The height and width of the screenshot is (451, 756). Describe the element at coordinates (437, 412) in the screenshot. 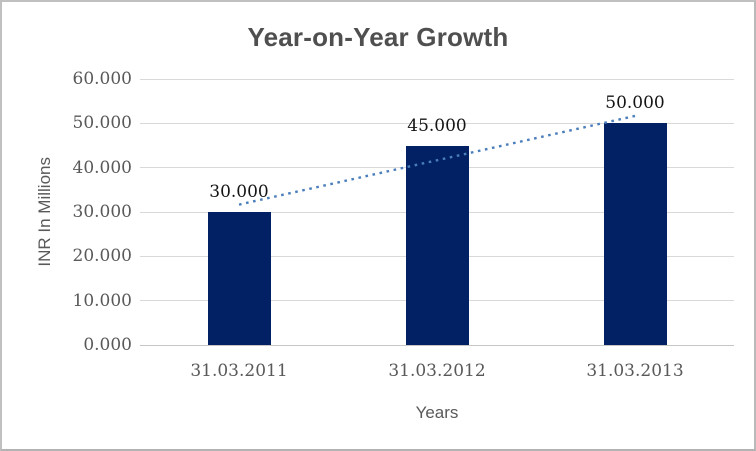

I see `x-axis-title: Years` at that location.